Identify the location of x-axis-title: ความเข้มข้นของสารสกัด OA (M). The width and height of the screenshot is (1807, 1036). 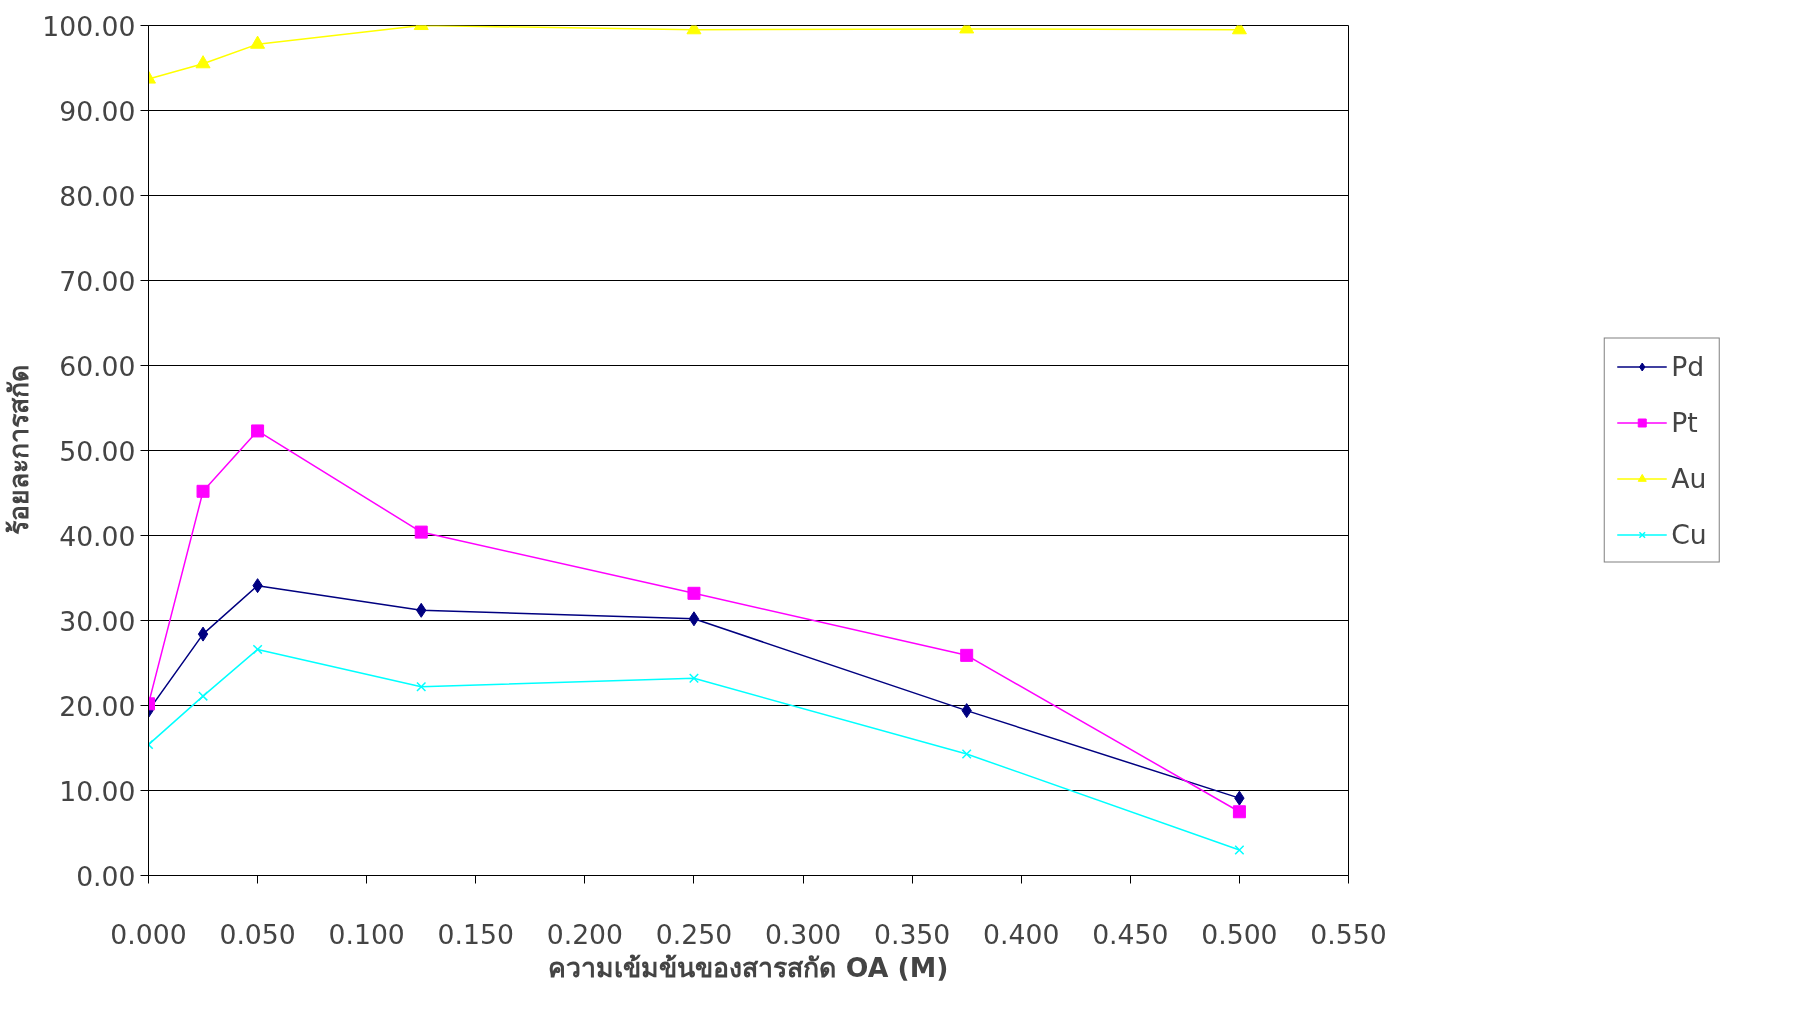
(748, 967).